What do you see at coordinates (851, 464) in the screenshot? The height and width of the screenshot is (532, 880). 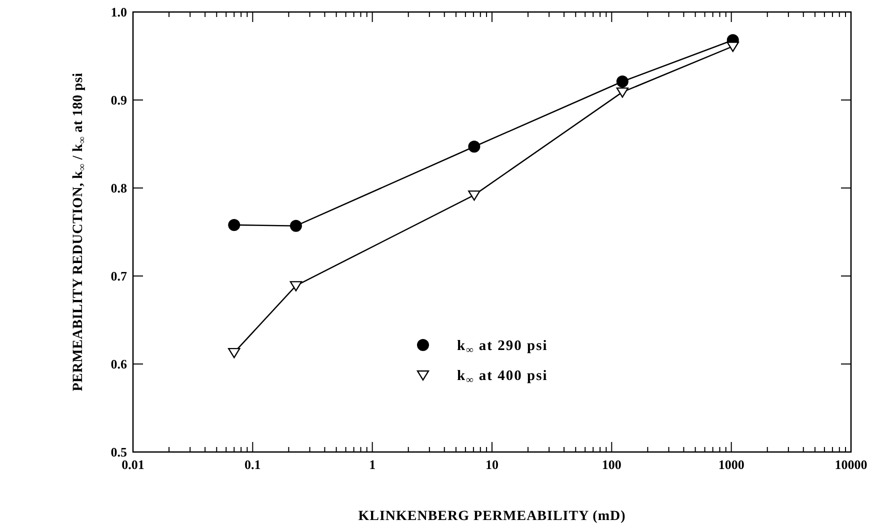 I see `x-tick-label: 10000` at bounding box center [851, 464].